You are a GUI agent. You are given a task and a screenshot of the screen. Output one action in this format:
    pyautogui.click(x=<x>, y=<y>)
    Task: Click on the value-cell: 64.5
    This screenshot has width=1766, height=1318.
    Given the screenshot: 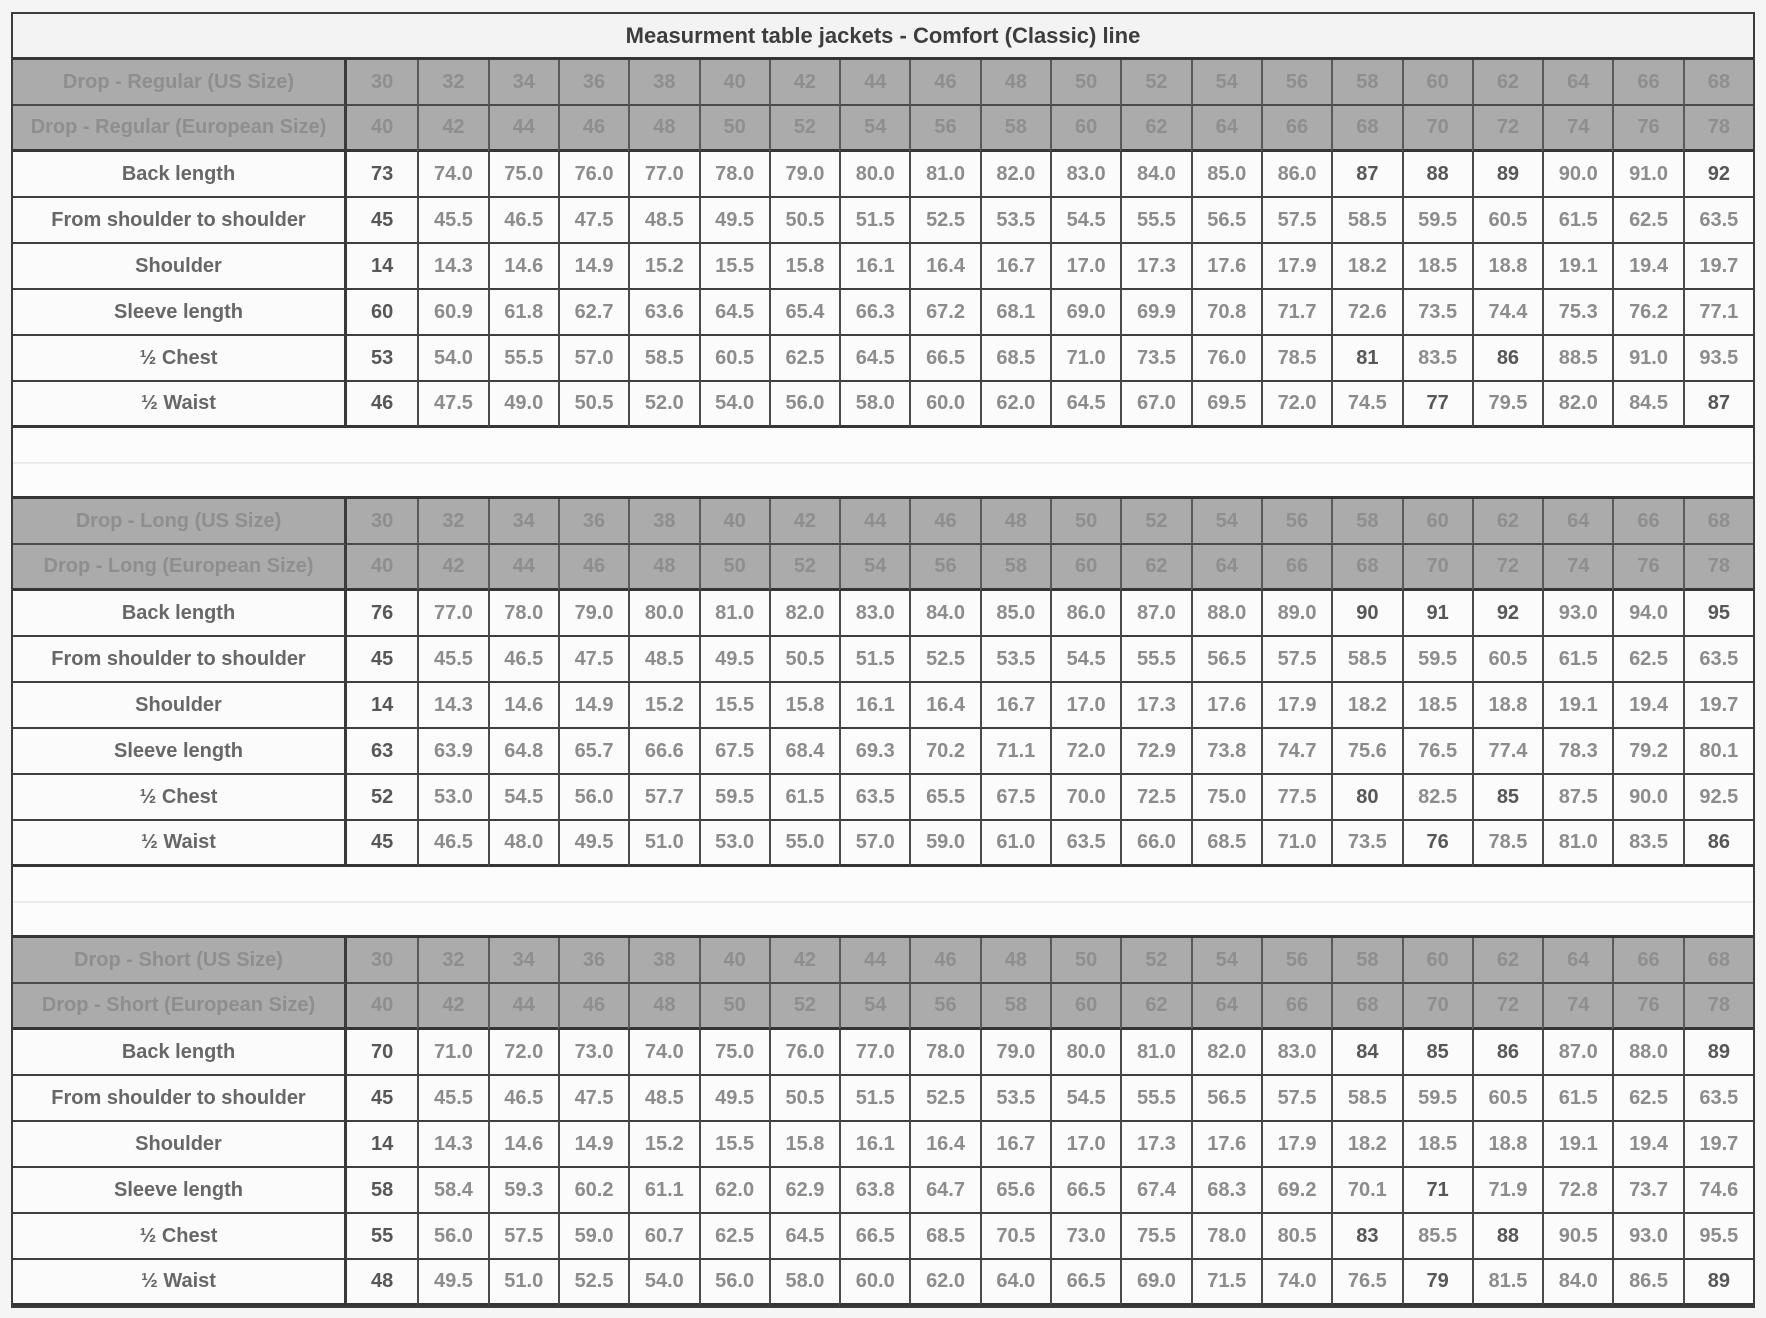 What is the action you would take?
    pyautogui.click(x=733, y=313)
    